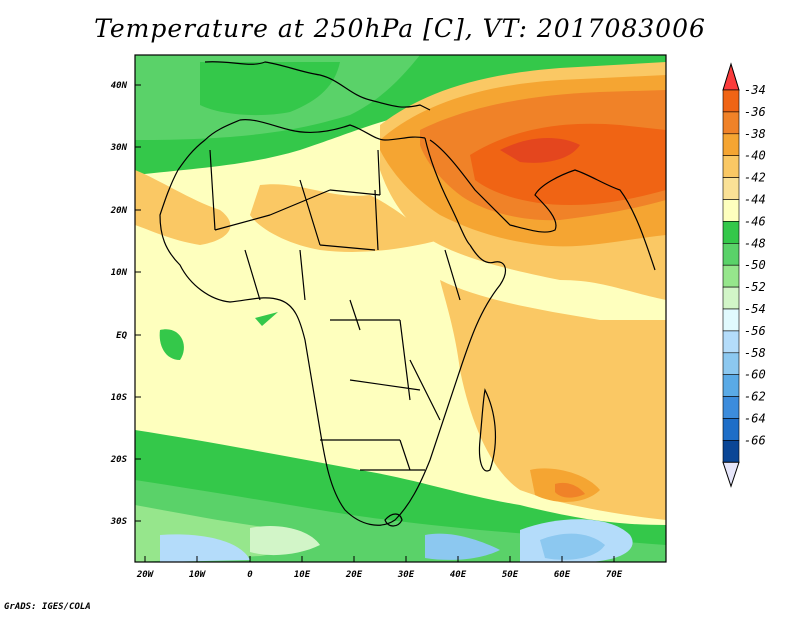 Image resolution: width=800 pixels, height=618 pixels. What do you see at coordinates (755, 221) in the screenshot?
I see `colorbar-label: -46` at bounding box center [755, 221].